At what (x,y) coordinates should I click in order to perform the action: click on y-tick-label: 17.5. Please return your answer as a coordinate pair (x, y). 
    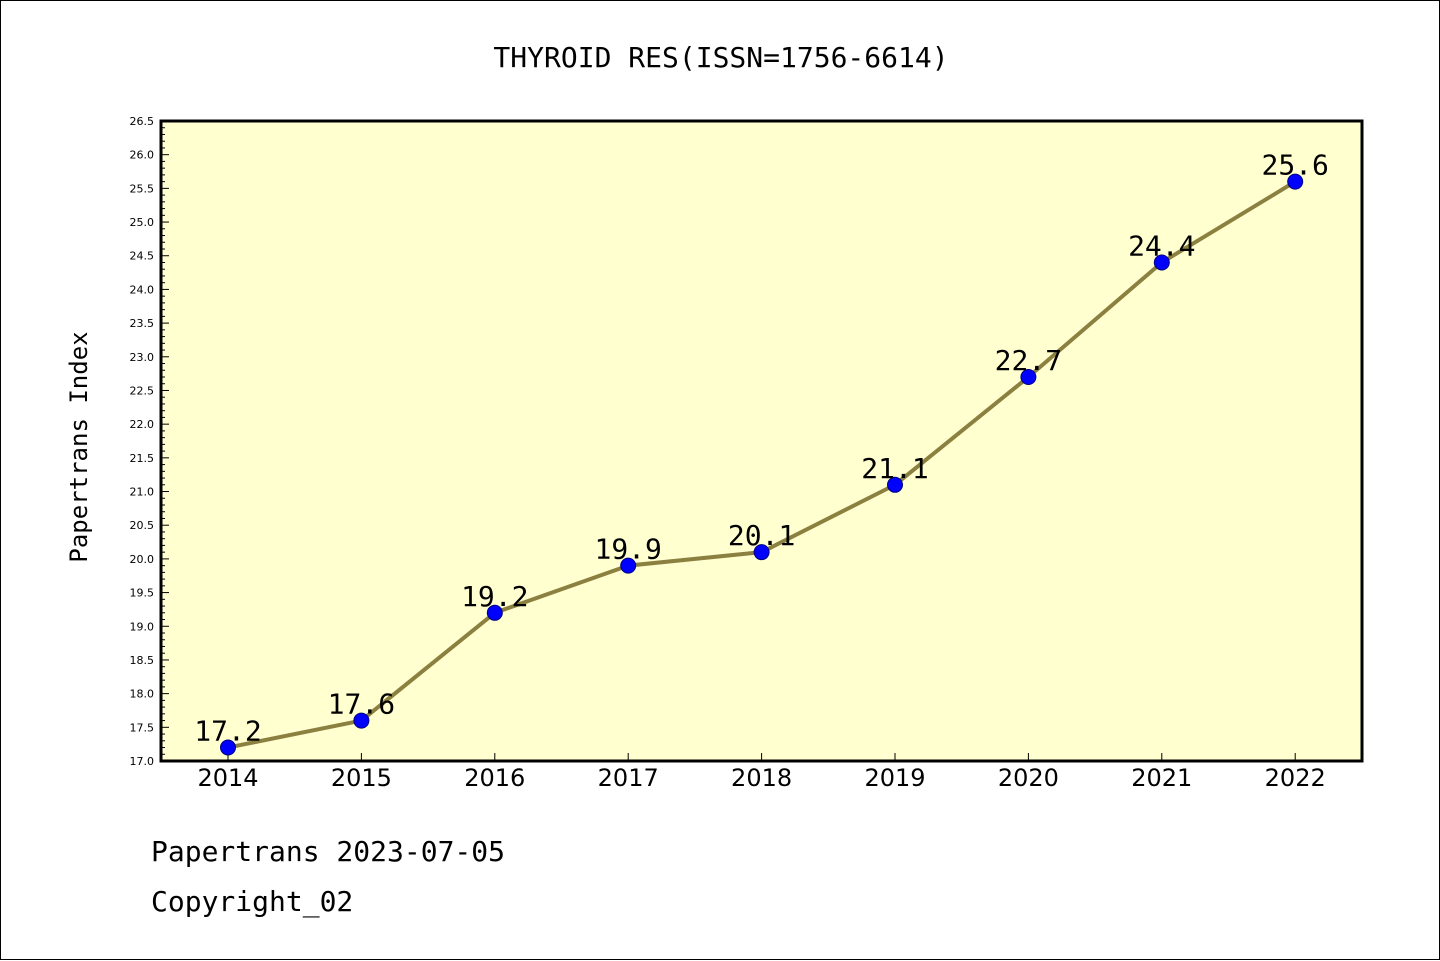
    Looking at the image, I should click on (142, 727).